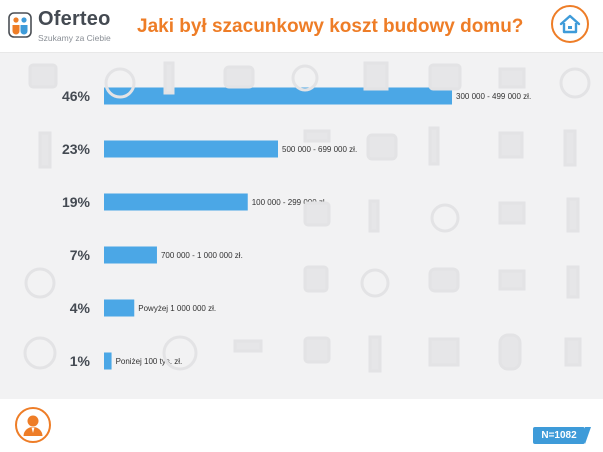 This screenshot has height=452, width=603. Describe the element at coordinates (76, 96) in the screenshot. I see `bar-value-label: 46%` at that location.